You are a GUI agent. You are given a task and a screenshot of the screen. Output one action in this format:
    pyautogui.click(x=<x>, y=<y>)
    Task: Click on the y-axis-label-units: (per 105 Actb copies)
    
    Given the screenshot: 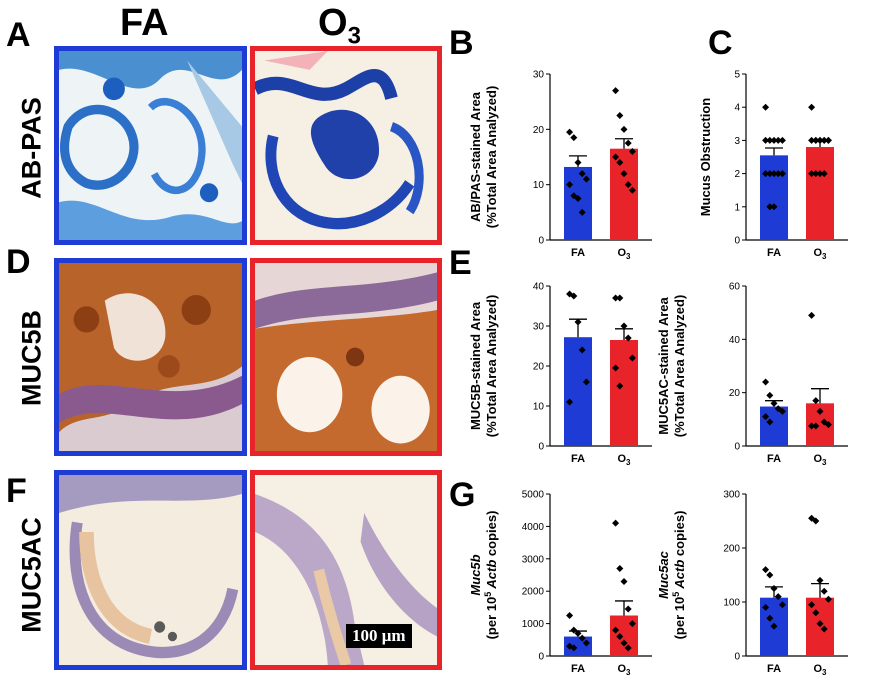 What is the action you would take?
    pyautogui.click(x=679, y=575)
    